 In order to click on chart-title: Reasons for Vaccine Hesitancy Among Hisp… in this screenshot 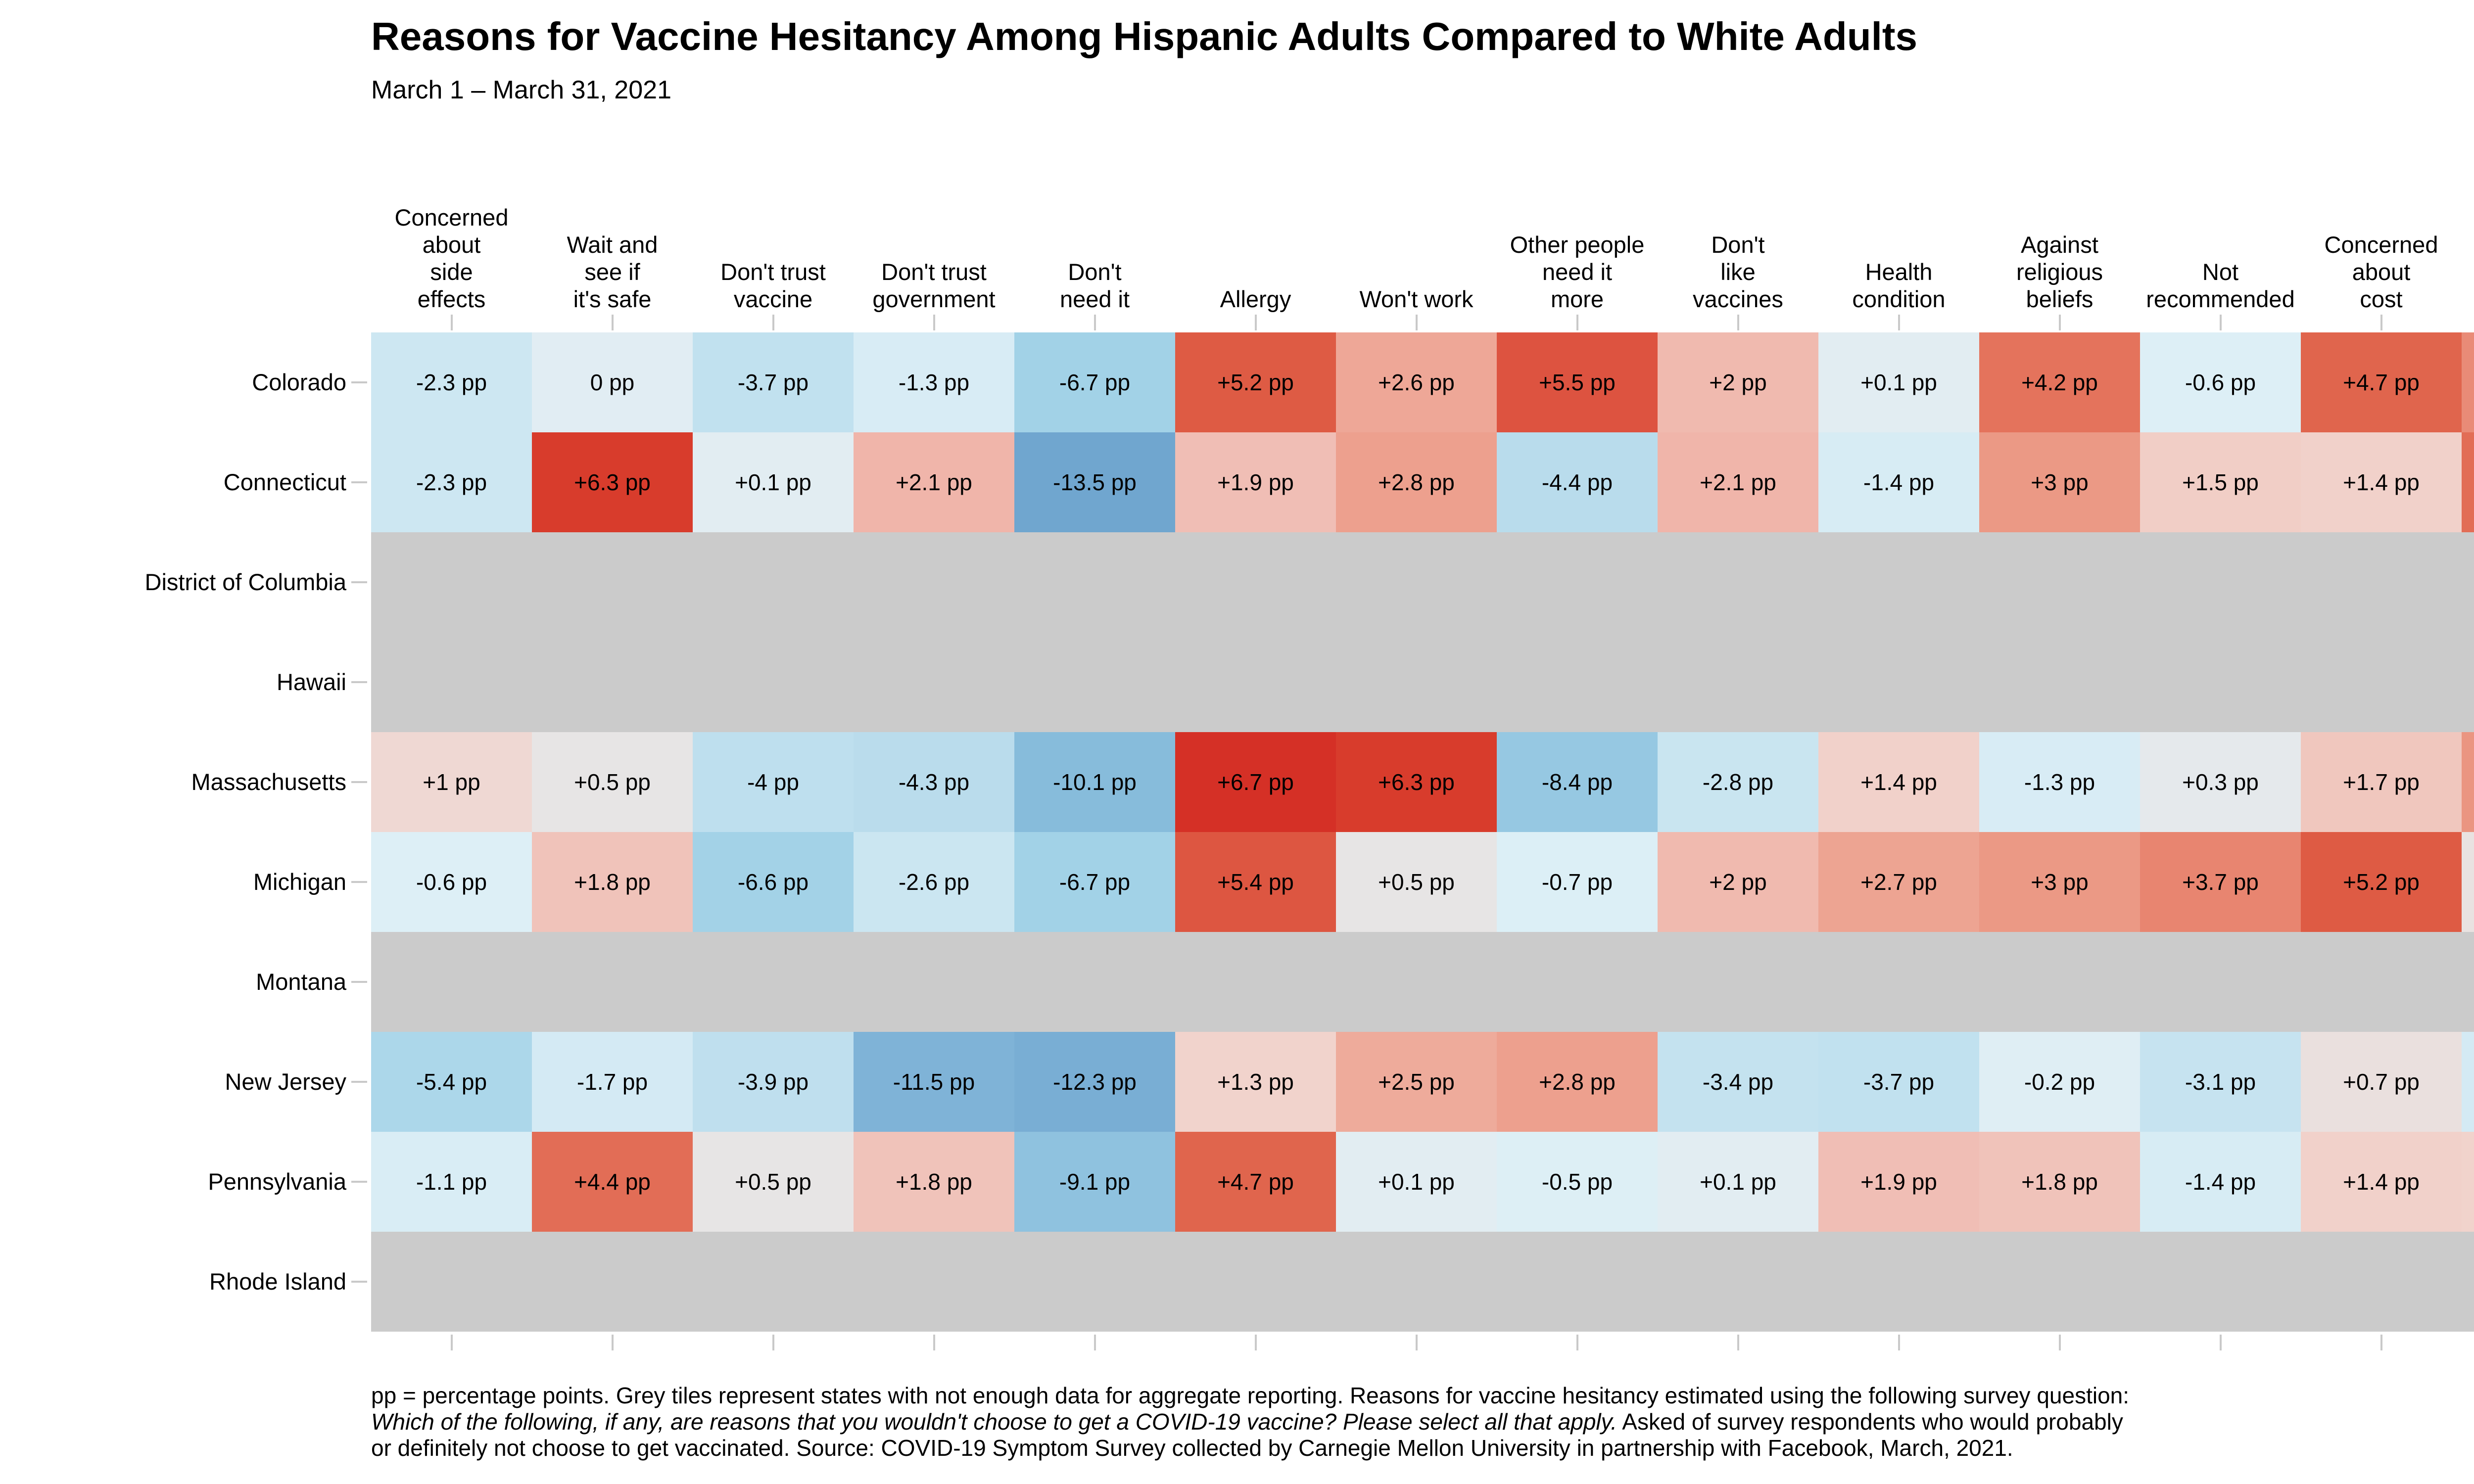, I will do `click(1144, 36)`.